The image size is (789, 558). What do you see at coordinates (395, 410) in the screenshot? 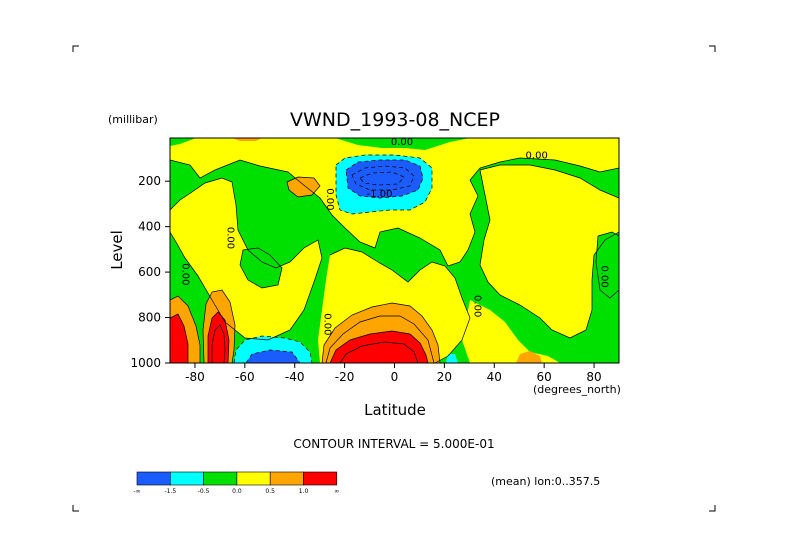
I see `x-axis-label: Latitude` at bounding box center [395, 410].